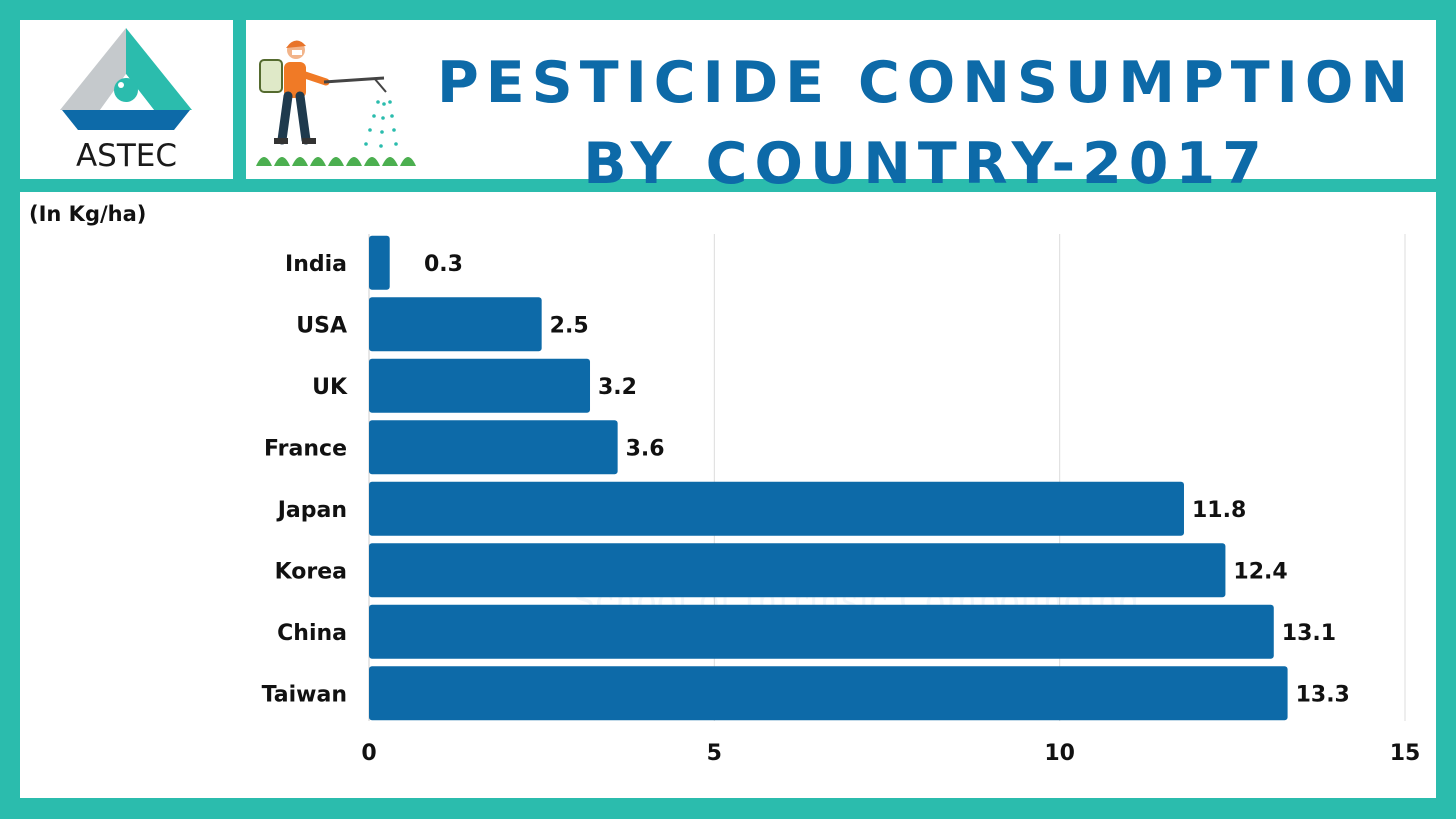 This screenshot has height=819, width=1456. What do you see at coordinates (926, 83) in the screenshot?
I see `title-line-1: PESTICIDE CONSUMPTION` at bounding box center [926, 83].